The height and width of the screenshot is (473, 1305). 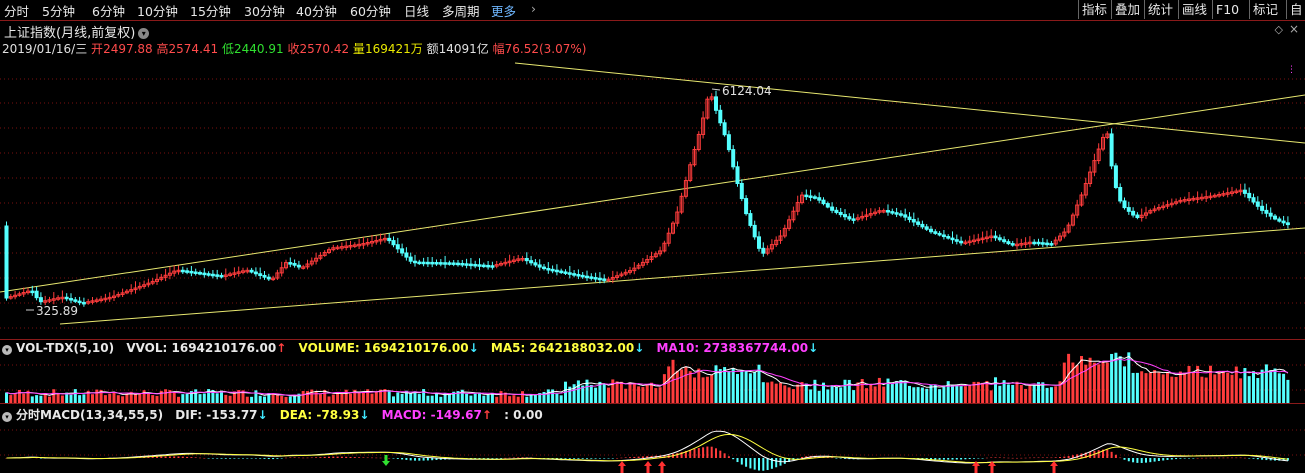 I want to click on period-tab-day: 日线, so click(x=417, y=11).